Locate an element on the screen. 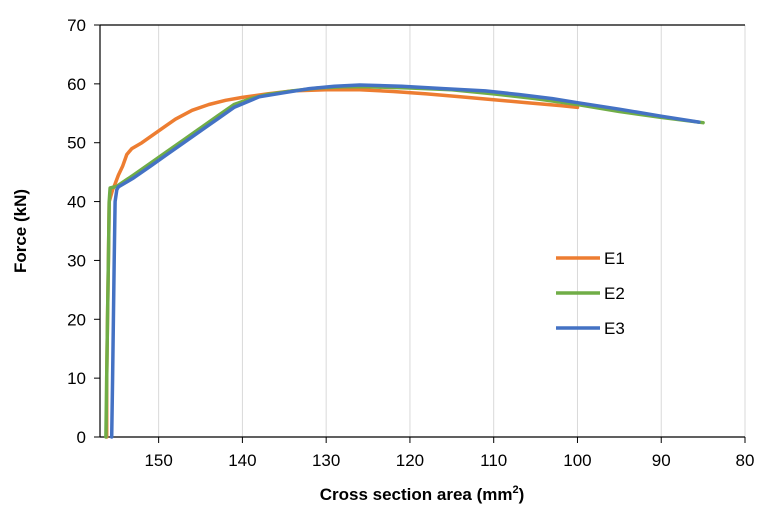  x-tick-label: 150 is located at coordinates (158, 460).